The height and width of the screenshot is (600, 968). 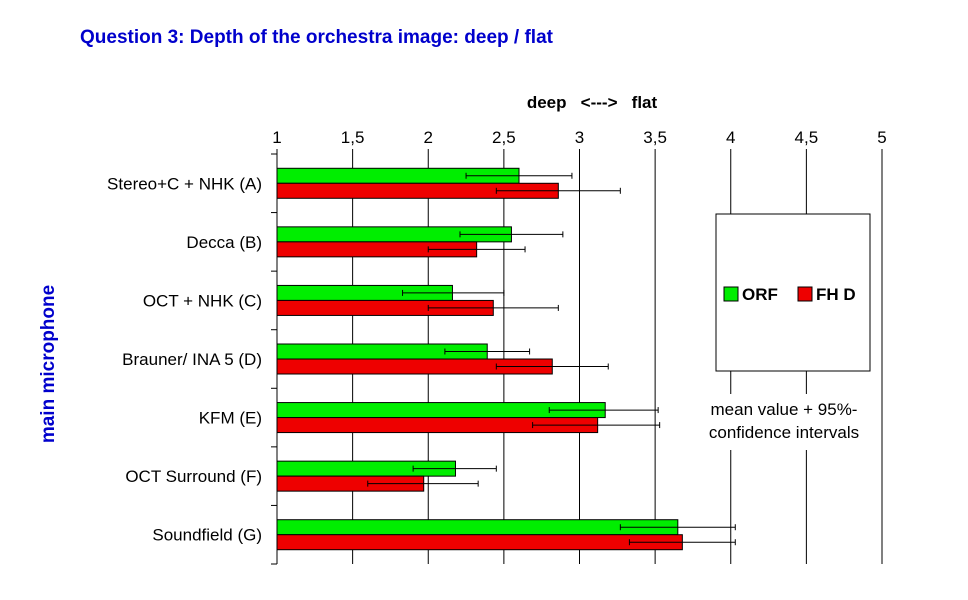 I want to click on legend-swatch-orf, so click(x=731, y=294).